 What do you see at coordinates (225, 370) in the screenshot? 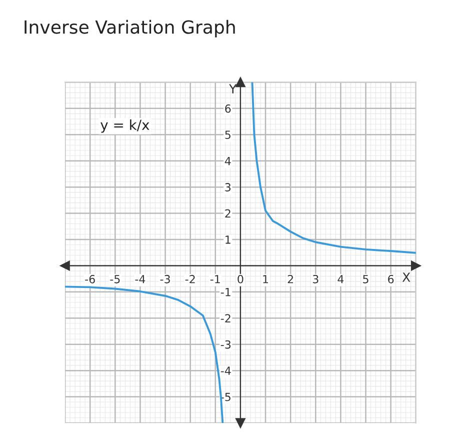
I see `y-tick-label: -4` at bounding box center [225, 370].